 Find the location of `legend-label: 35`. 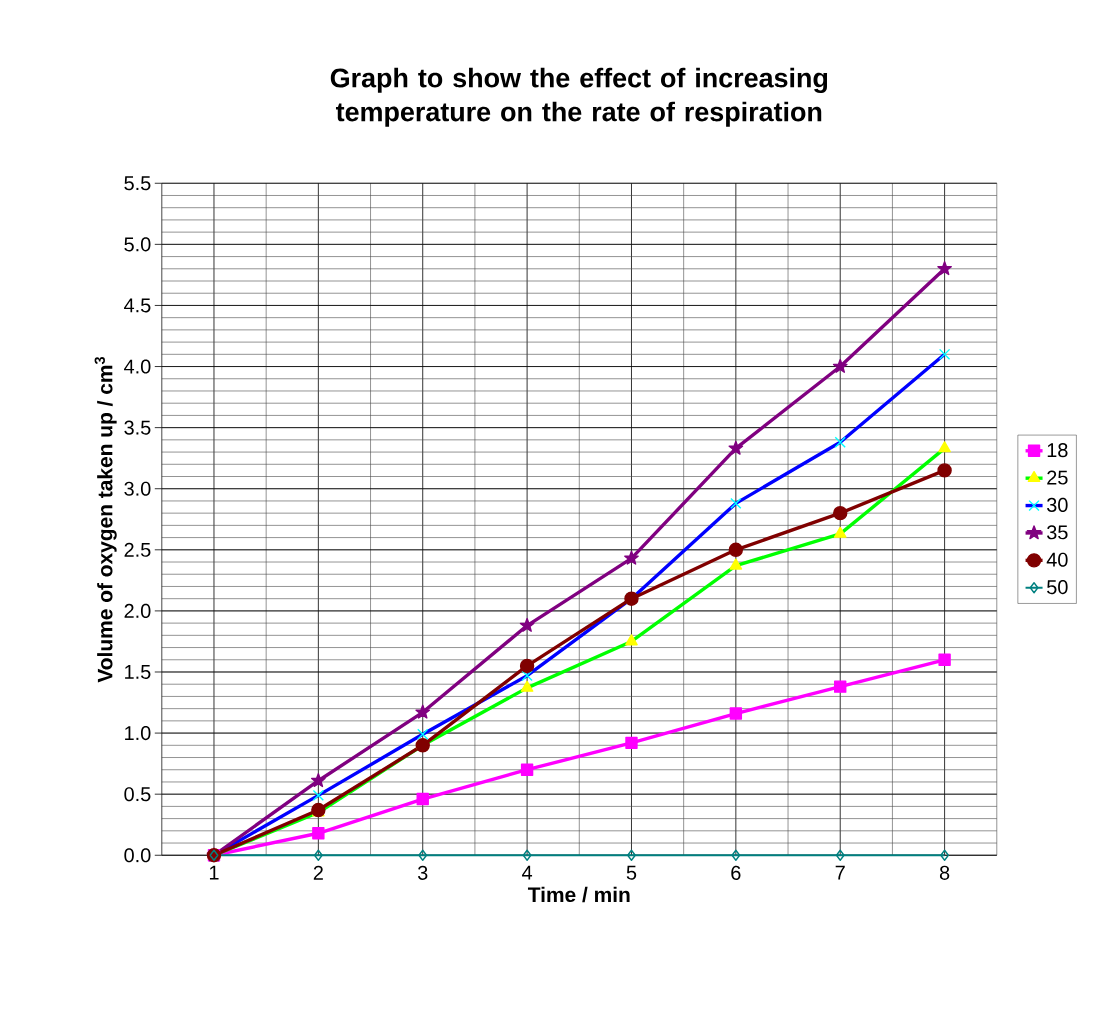

legend-label: 35 is located at coordinates (1057, 532).